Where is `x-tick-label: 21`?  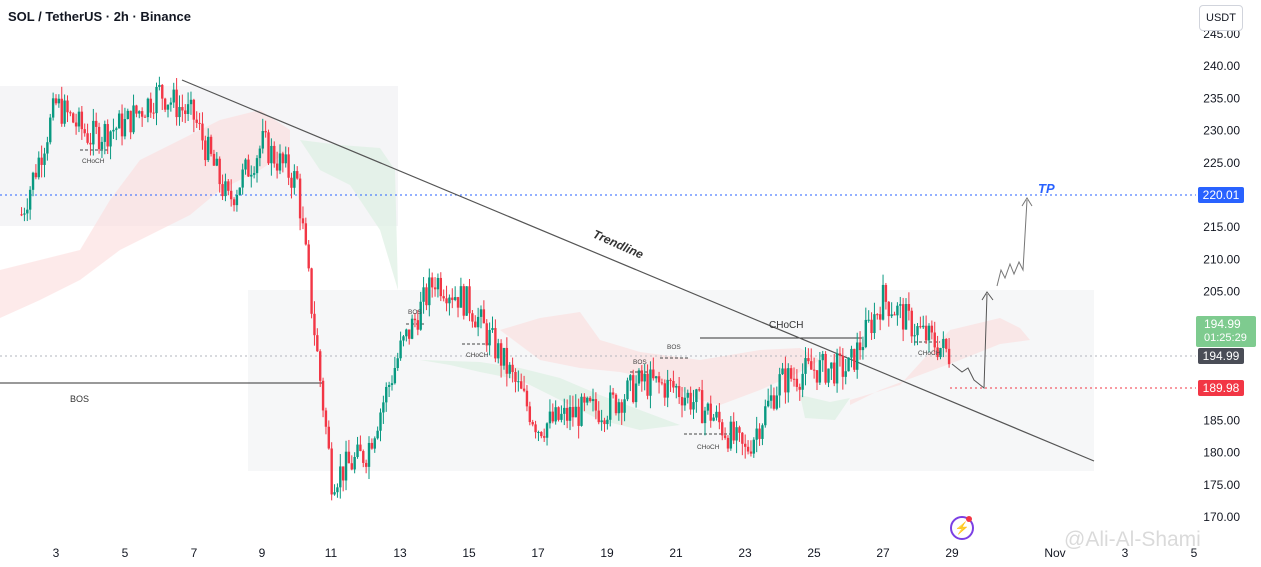
x-tick-label: 21 is located at coordinates (676, 553).